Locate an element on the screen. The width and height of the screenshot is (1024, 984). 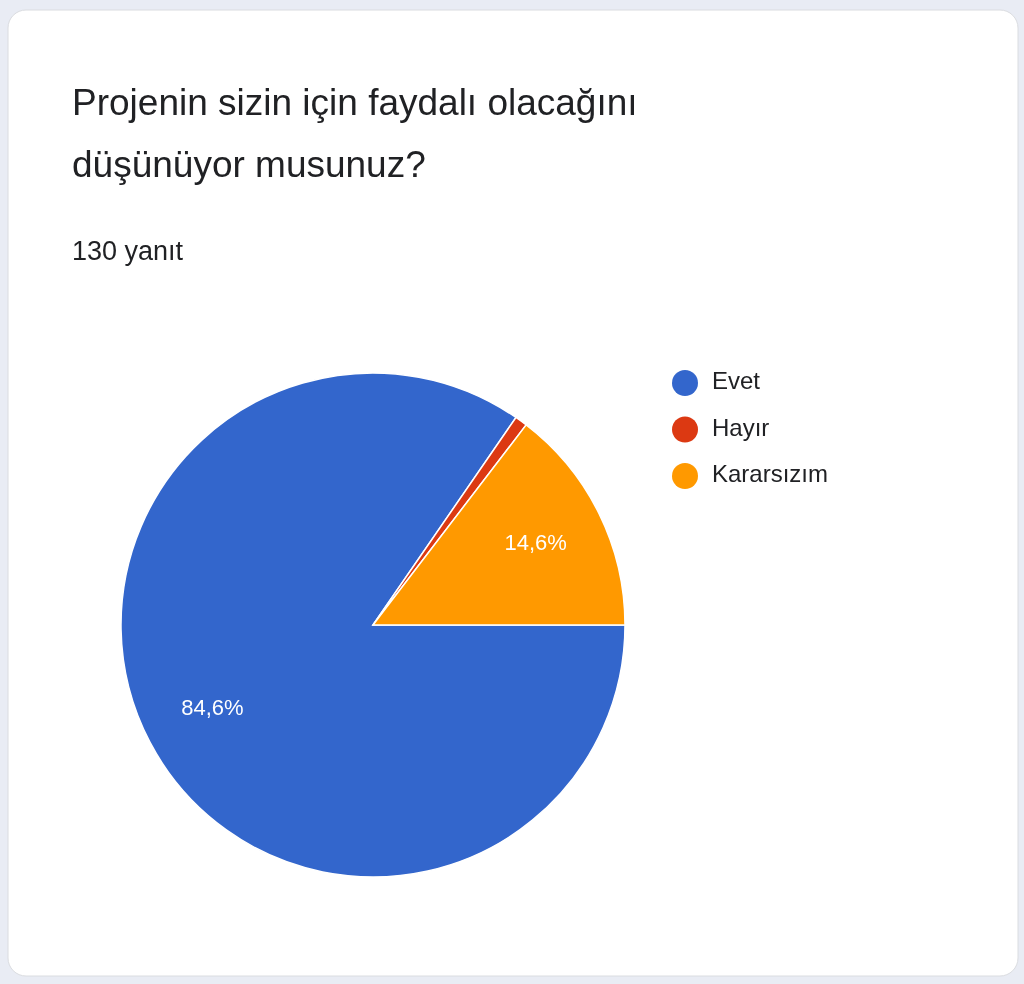
legend-label: Evet is located at coordinates (736, 381).